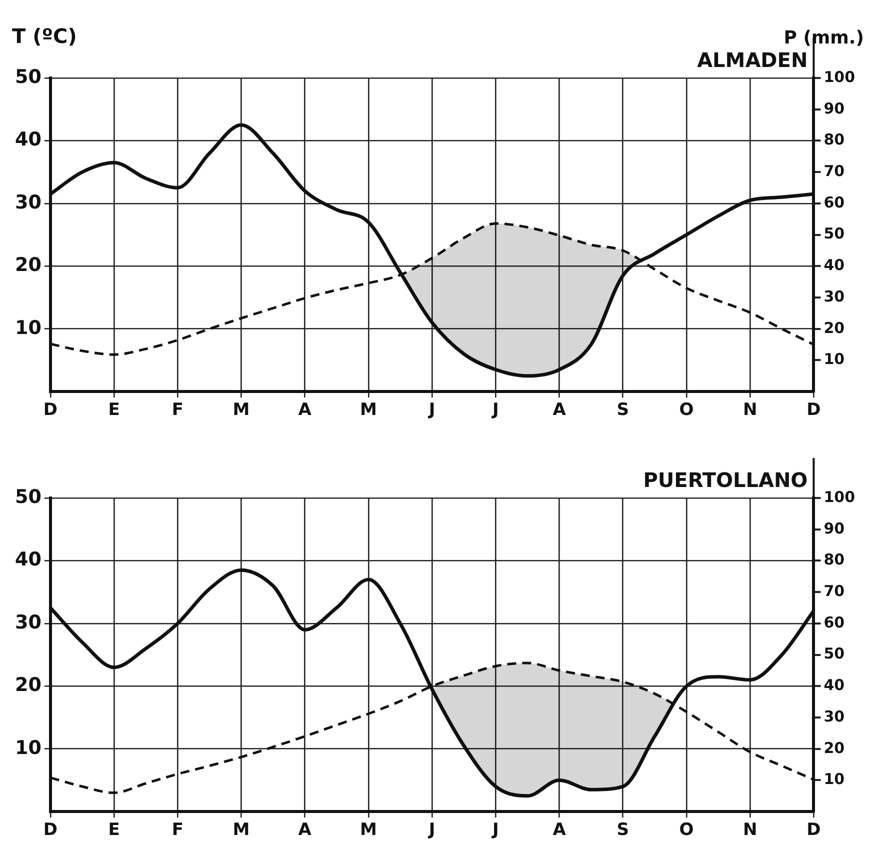 The width and height of the screenshot is (884, 863). I want to click on y-axis-title: T (ºC), so click(44, 36).